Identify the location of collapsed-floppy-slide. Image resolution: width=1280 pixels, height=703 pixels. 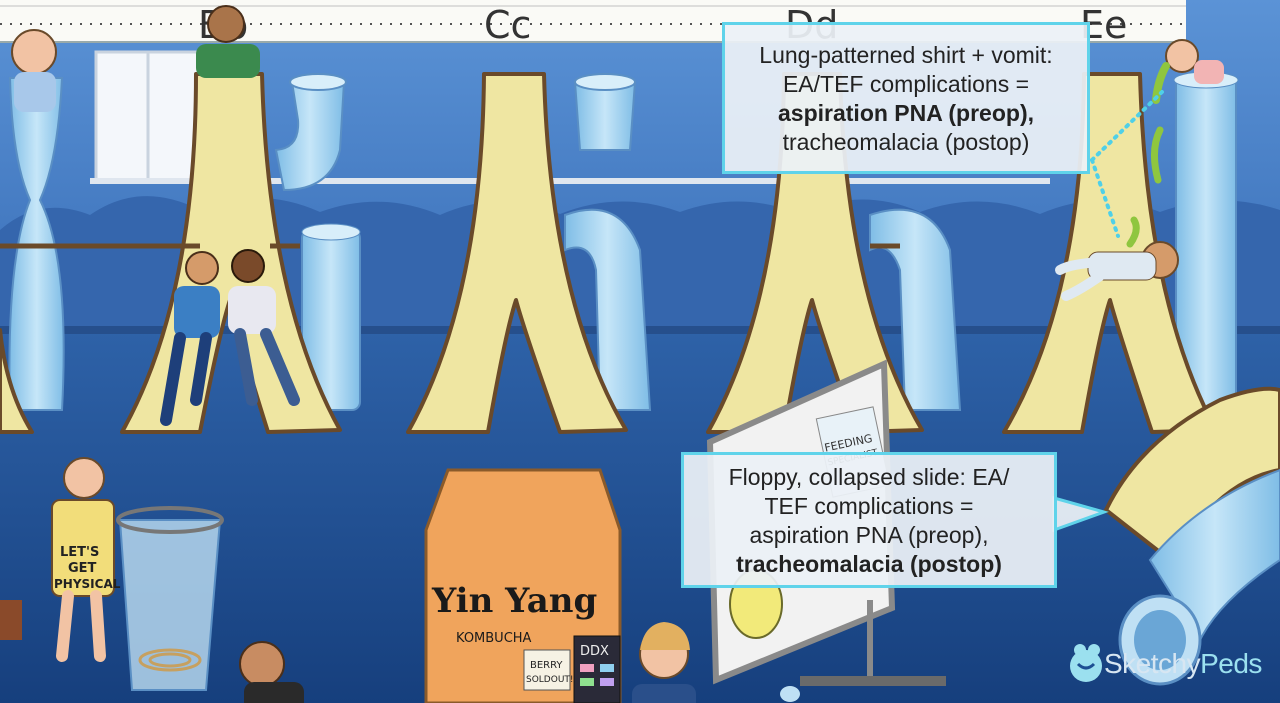
(1191, 536).